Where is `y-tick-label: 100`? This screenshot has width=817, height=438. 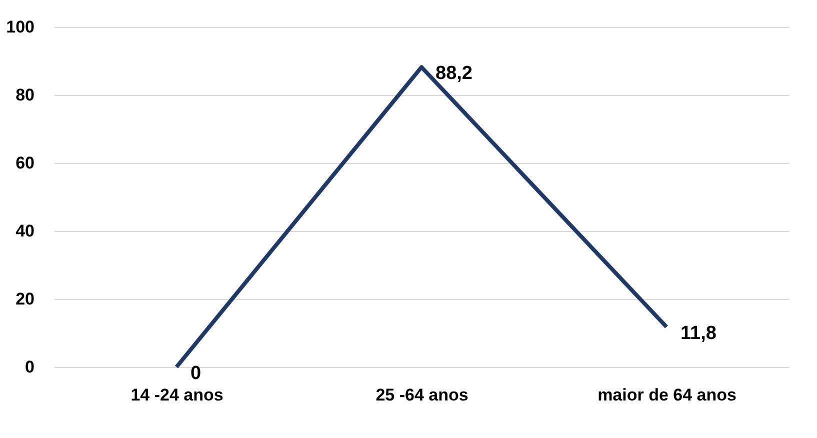
y-tick-label: 100 is located at coordinates (20, 27).